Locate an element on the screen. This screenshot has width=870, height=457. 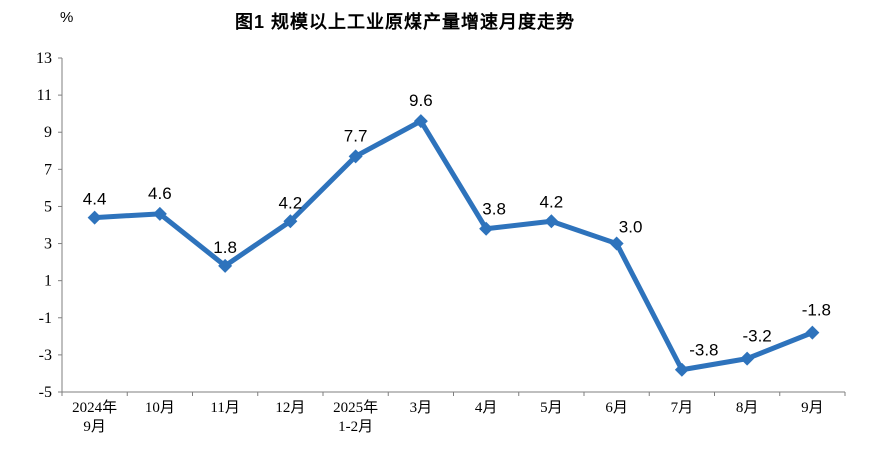
data-point-label: 4.6 is located at coordinates (160, 193).